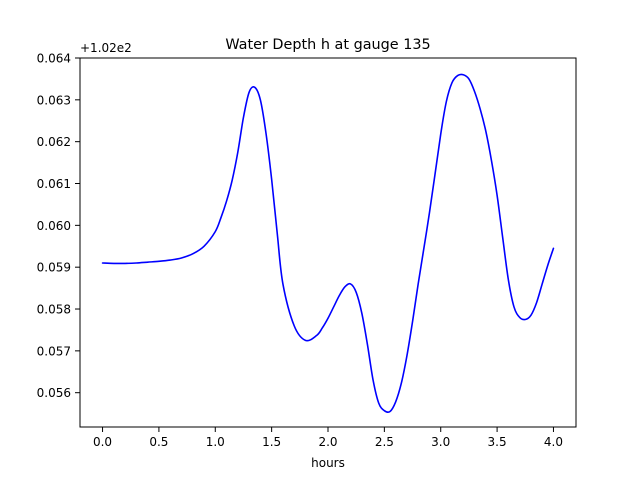  I want to click on x-axis-ticks: 0.0 0.5 1.0 1.5 2.0 2.5 3.0 3.5 4.0, so click(328, 438).